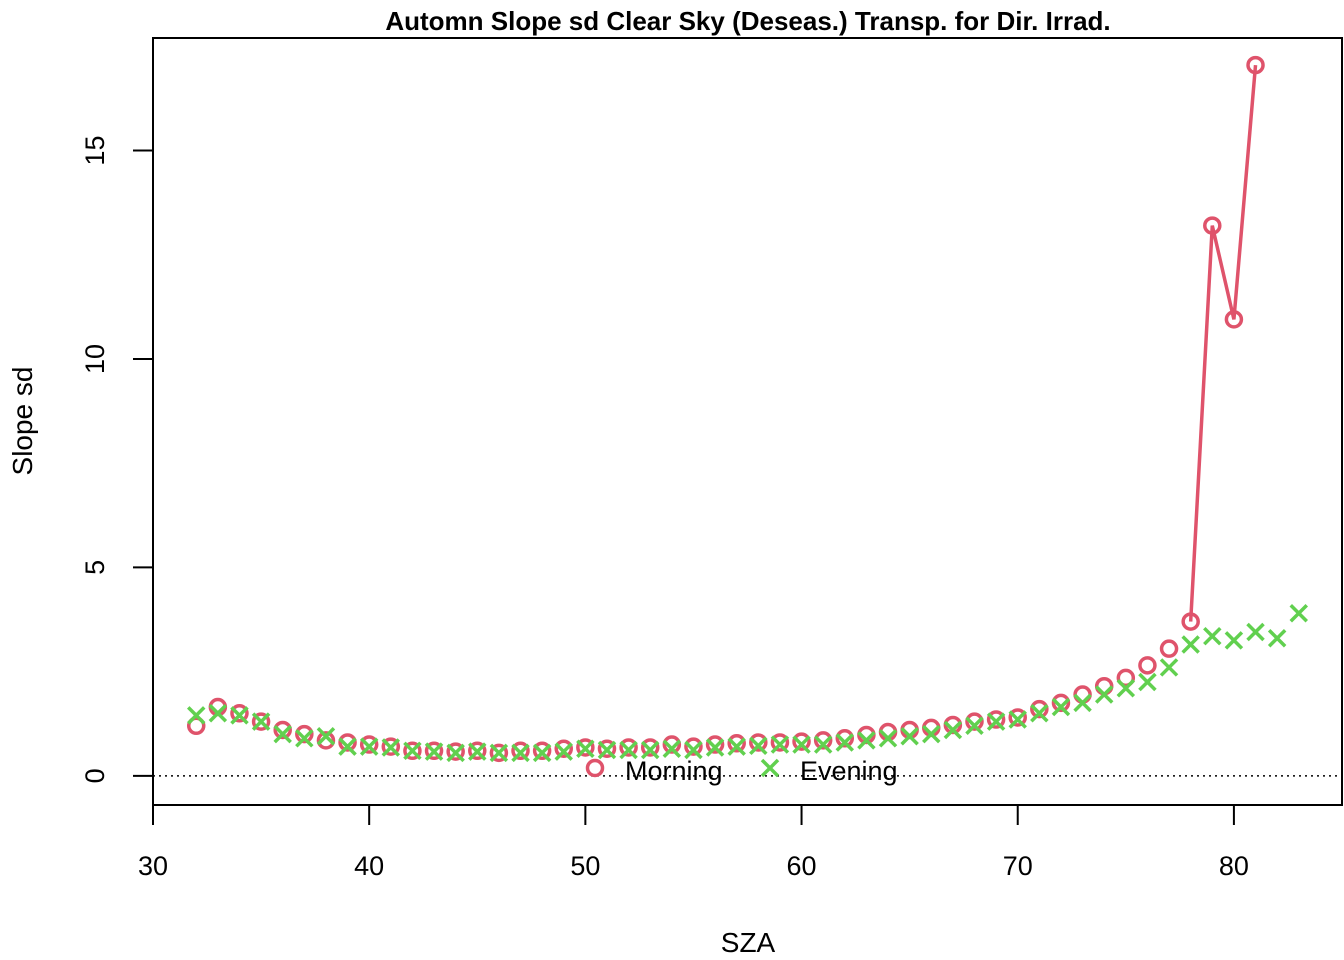 This screenshot has height=960, width=1344. What do you see at coordinates (1018, 866) in the screenshot?
I see `x-tick-label: 70` at bounding box center [1018, 866].